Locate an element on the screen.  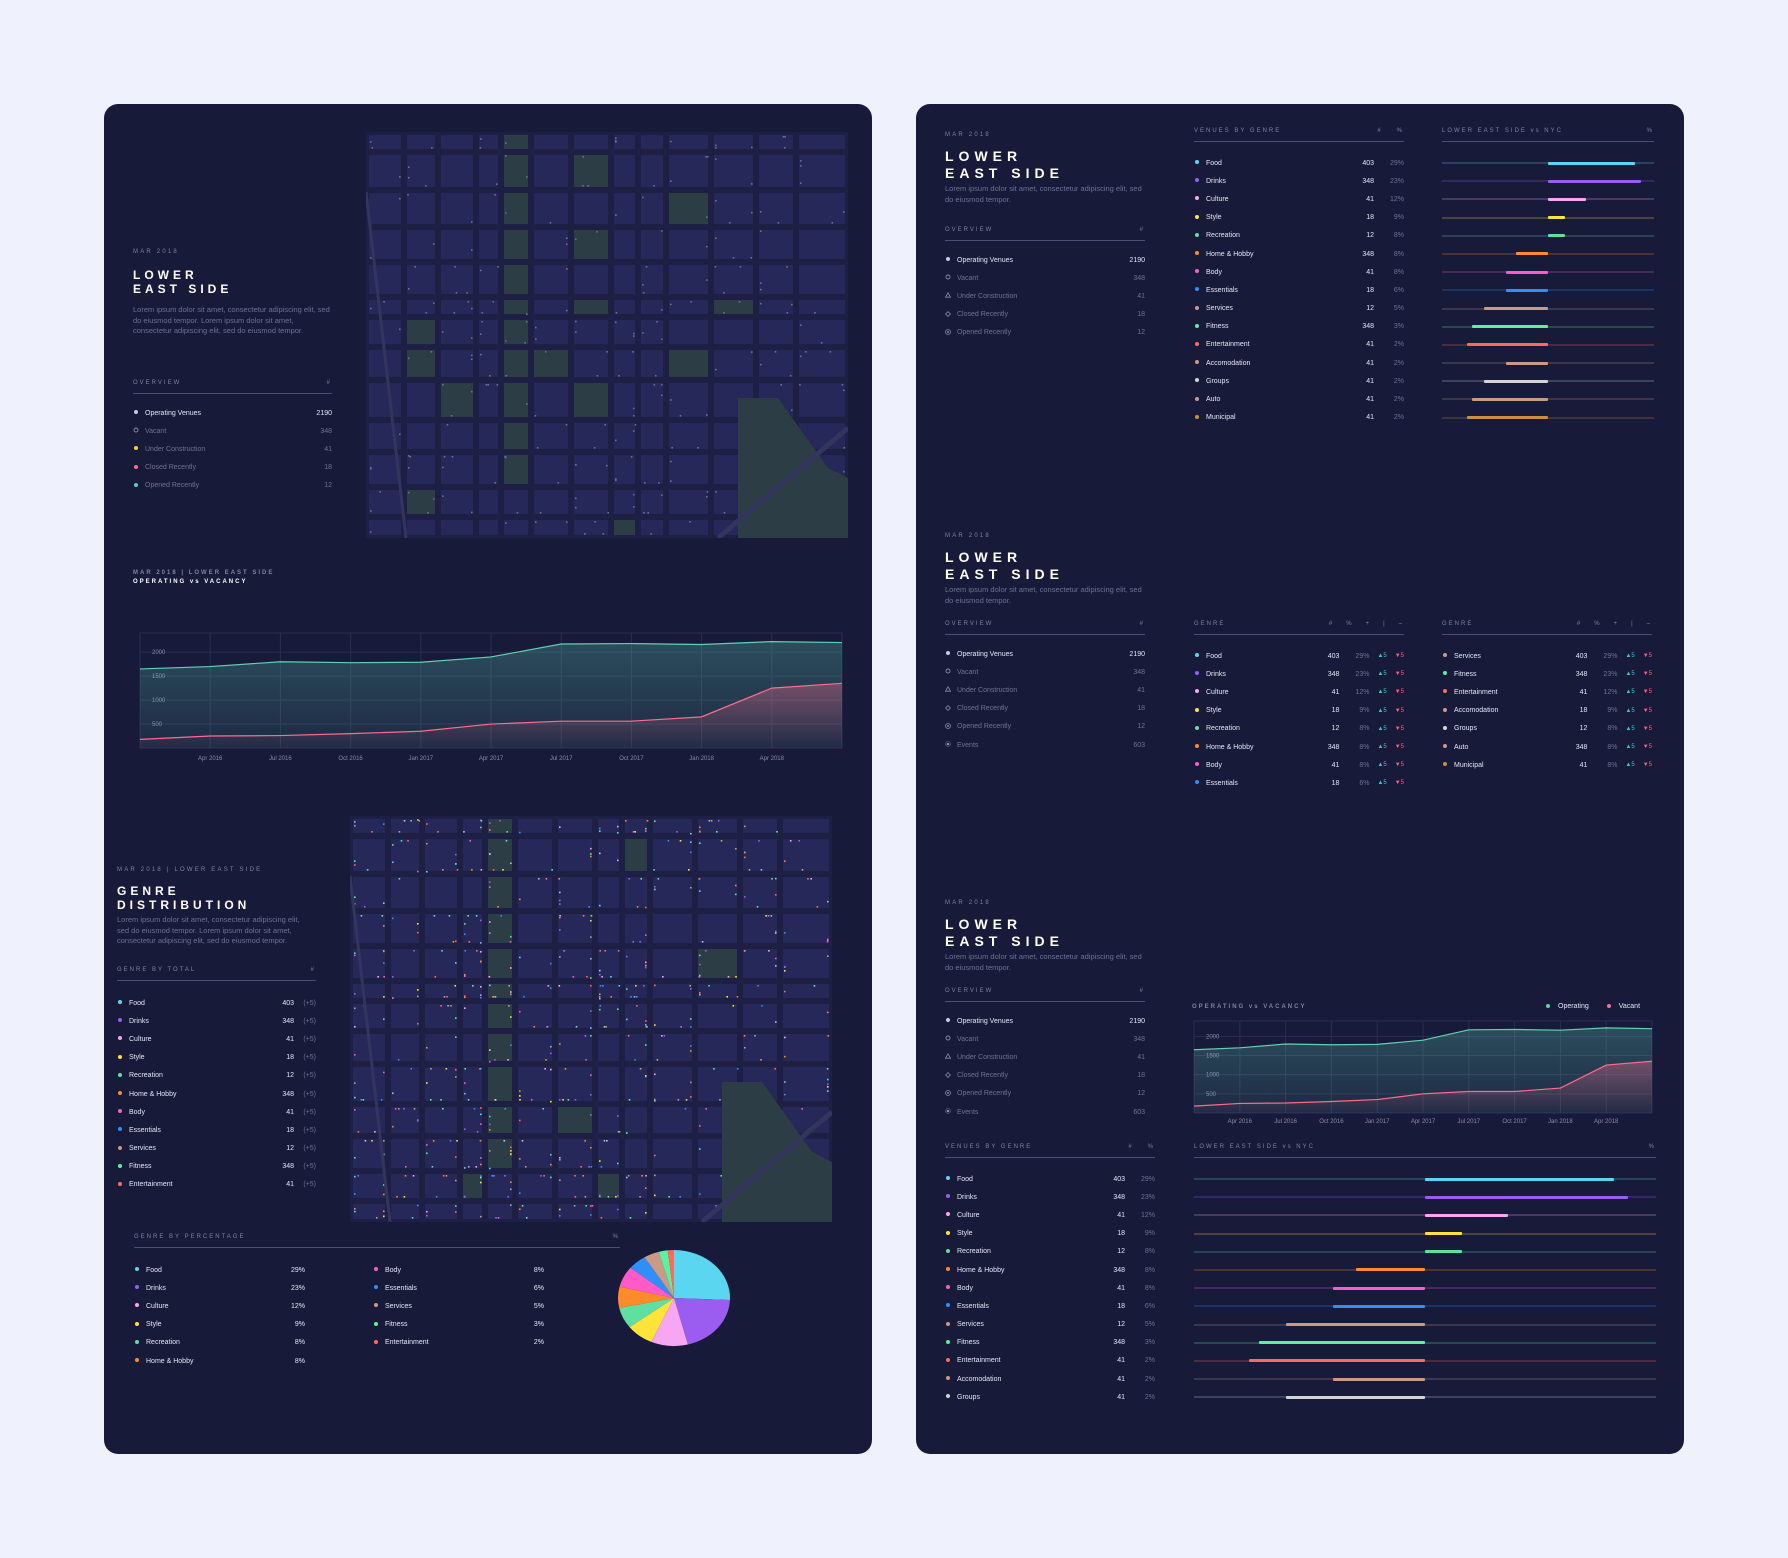
genre-row: Drinks 348 (+5) is located at coordinates (216, 1021).